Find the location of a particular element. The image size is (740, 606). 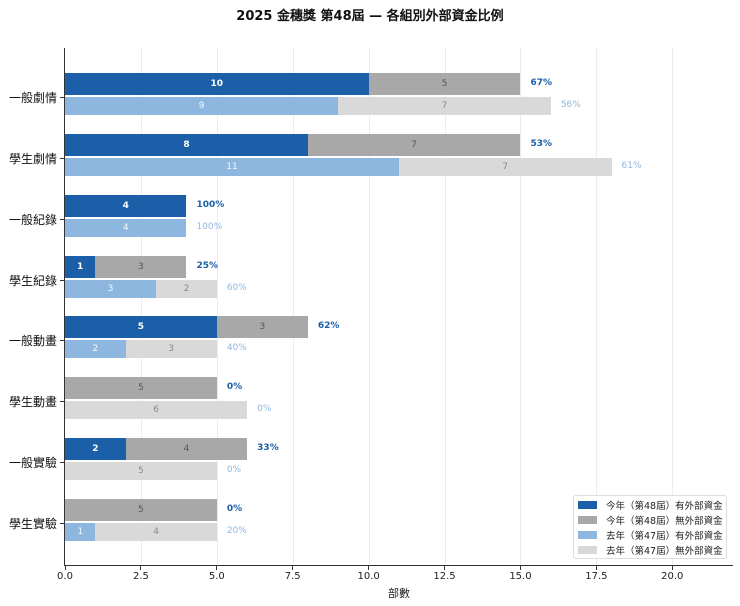

last-year-funded-bar: 1 is located at coordinates (80, 532).